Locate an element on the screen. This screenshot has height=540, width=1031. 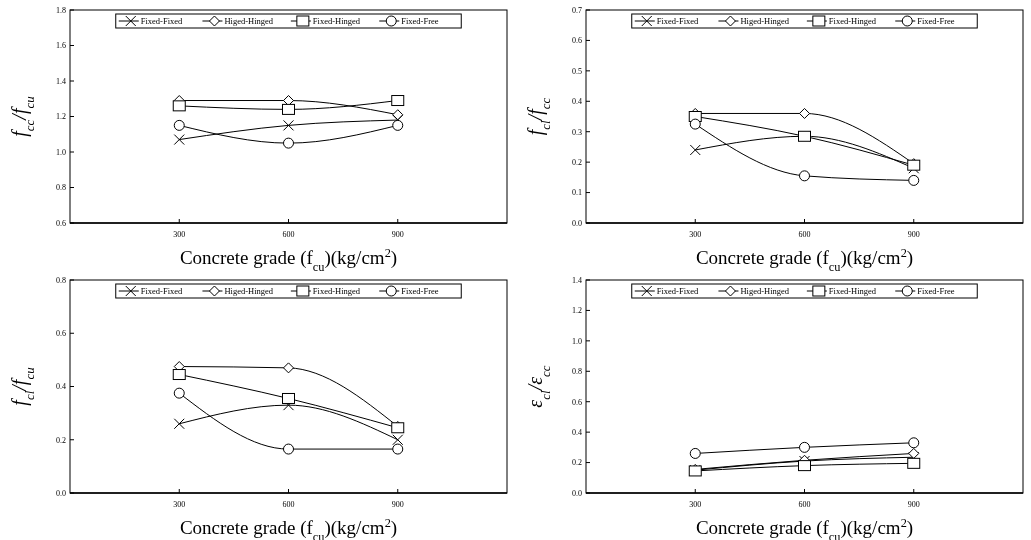
y-tick-label: 0.5 is located at coordinates (577, 71).